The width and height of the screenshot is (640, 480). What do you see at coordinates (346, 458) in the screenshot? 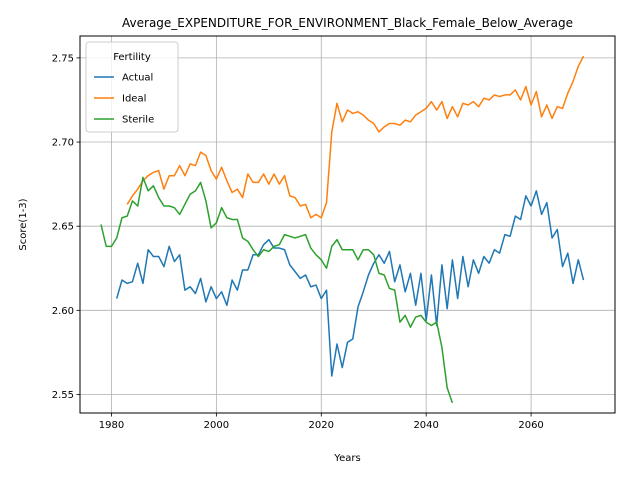
I see `x-axis-label: Years` at bounding box center [346, 458].